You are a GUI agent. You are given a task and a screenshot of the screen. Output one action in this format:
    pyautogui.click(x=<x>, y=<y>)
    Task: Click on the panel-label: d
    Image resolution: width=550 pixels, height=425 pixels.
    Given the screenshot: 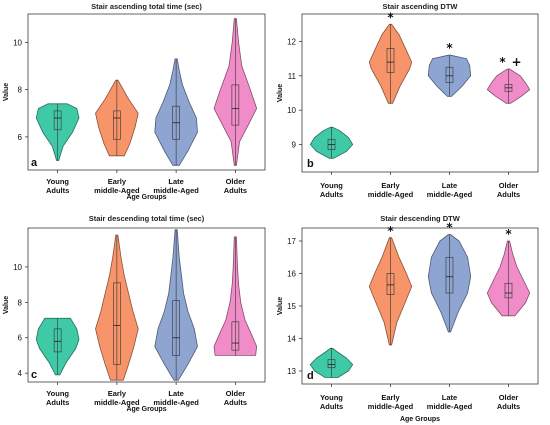 What is the action you would take?
    pyautogui.click(x=310, y=376)
    